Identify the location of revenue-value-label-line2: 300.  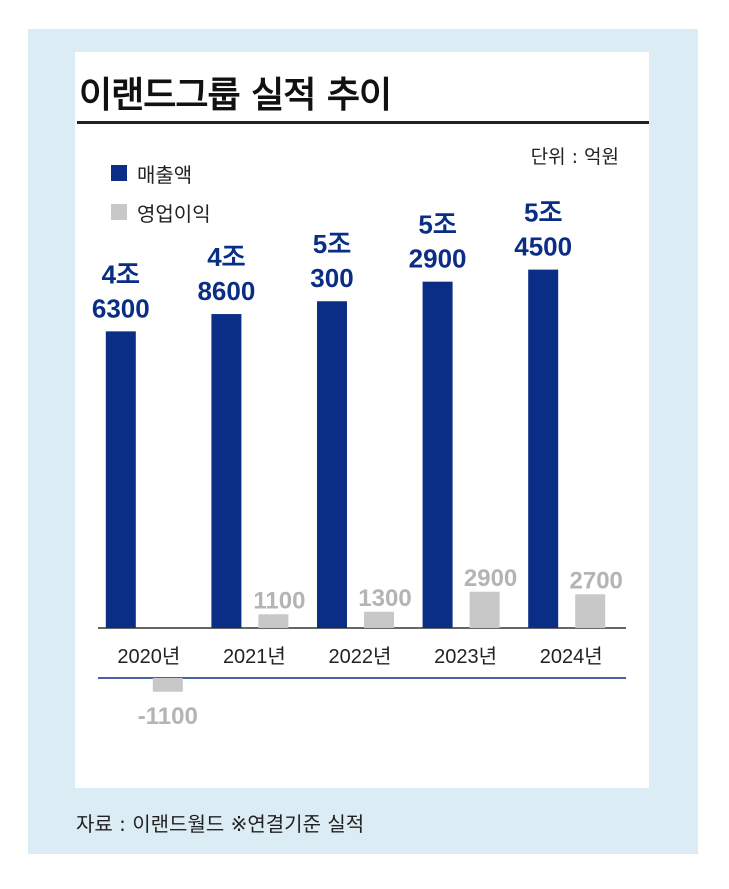
(331, 278).